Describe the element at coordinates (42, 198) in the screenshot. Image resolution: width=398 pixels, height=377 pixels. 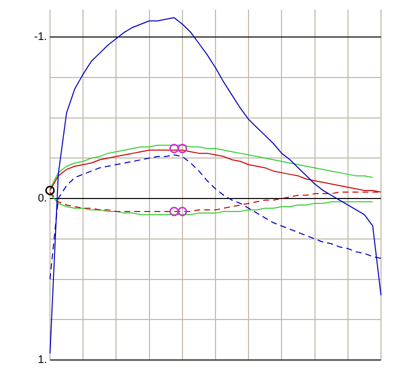
I see `y-tick-label: 0.` at that location.